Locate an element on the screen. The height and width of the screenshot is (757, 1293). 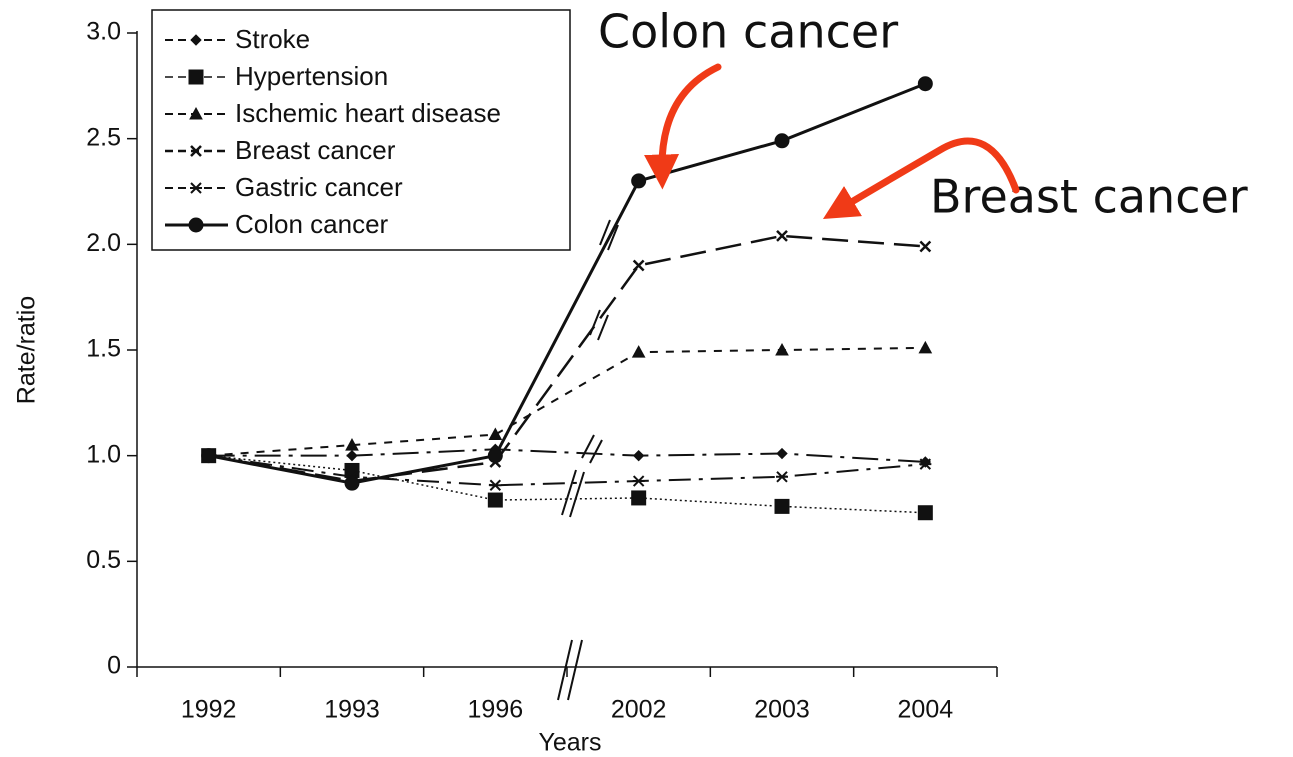
y-axis-label: Rate/ratio is located at coordinates (27, 350).